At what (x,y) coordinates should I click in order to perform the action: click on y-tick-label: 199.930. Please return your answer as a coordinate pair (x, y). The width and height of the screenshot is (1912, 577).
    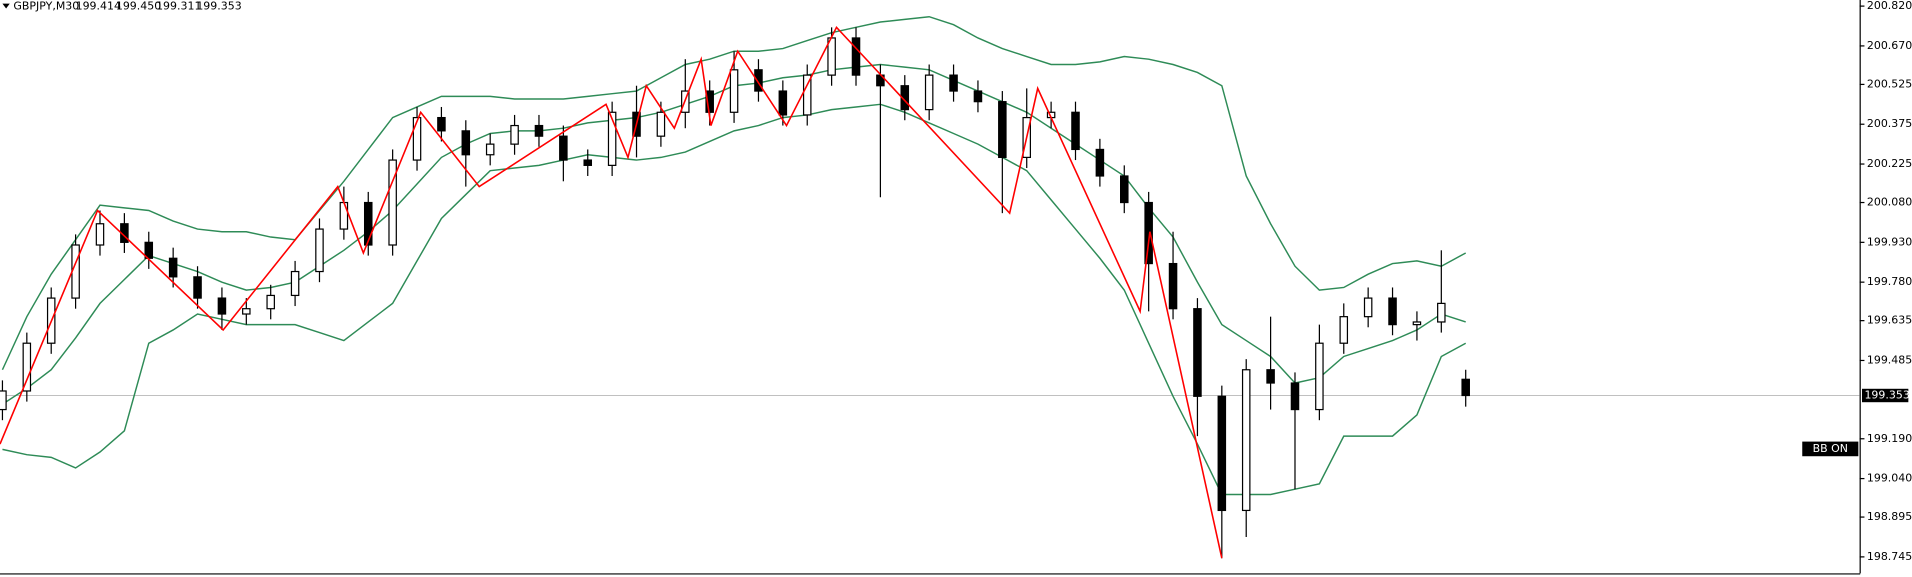
    Looking at the image, I should click on (1889, 241).